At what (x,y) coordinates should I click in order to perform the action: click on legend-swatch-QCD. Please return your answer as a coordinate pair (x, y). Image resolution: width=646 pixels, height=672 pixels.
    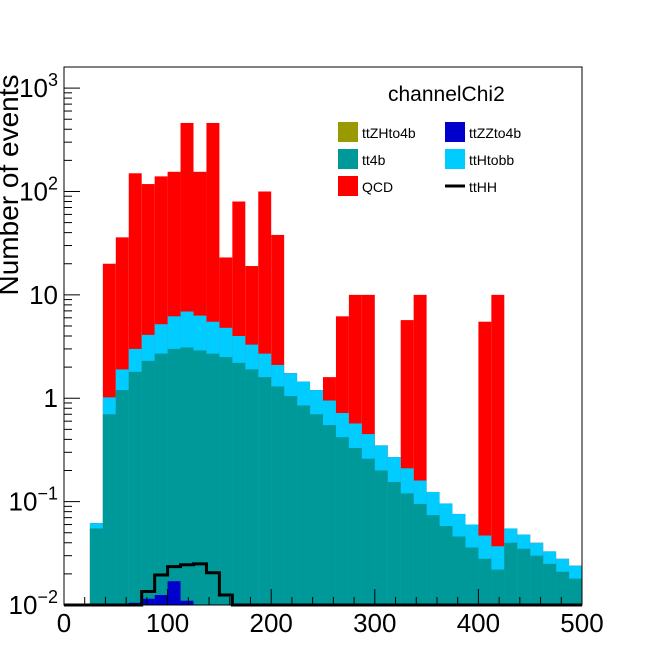
    Looking at the image, I should click on (348, 186).